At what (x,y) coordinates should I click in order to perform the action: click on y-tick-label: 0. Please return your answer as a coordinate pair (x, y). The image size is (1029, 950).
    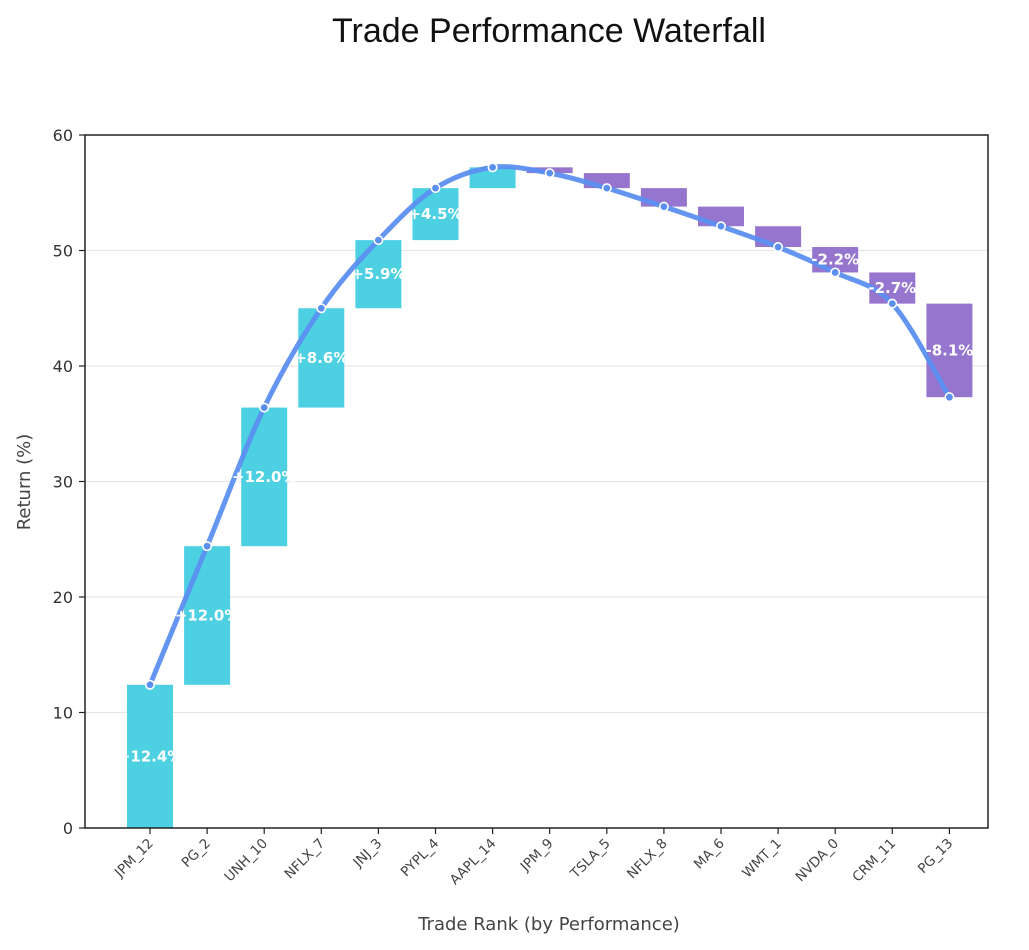
    Looking at the image, I should click on (68, 828).